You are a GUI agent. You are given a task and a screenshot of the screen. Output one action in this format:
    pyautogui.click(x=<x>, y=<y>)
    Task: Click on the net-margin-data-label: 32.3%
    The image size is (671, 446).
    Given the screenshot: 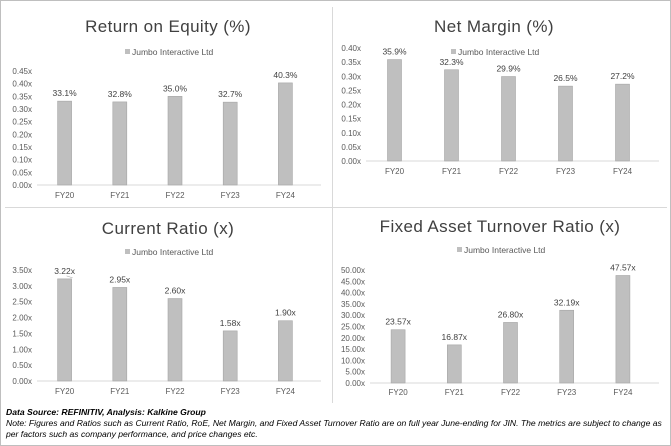 What is the action you would take?
    pyautogui.click(x=451, y=62)
    